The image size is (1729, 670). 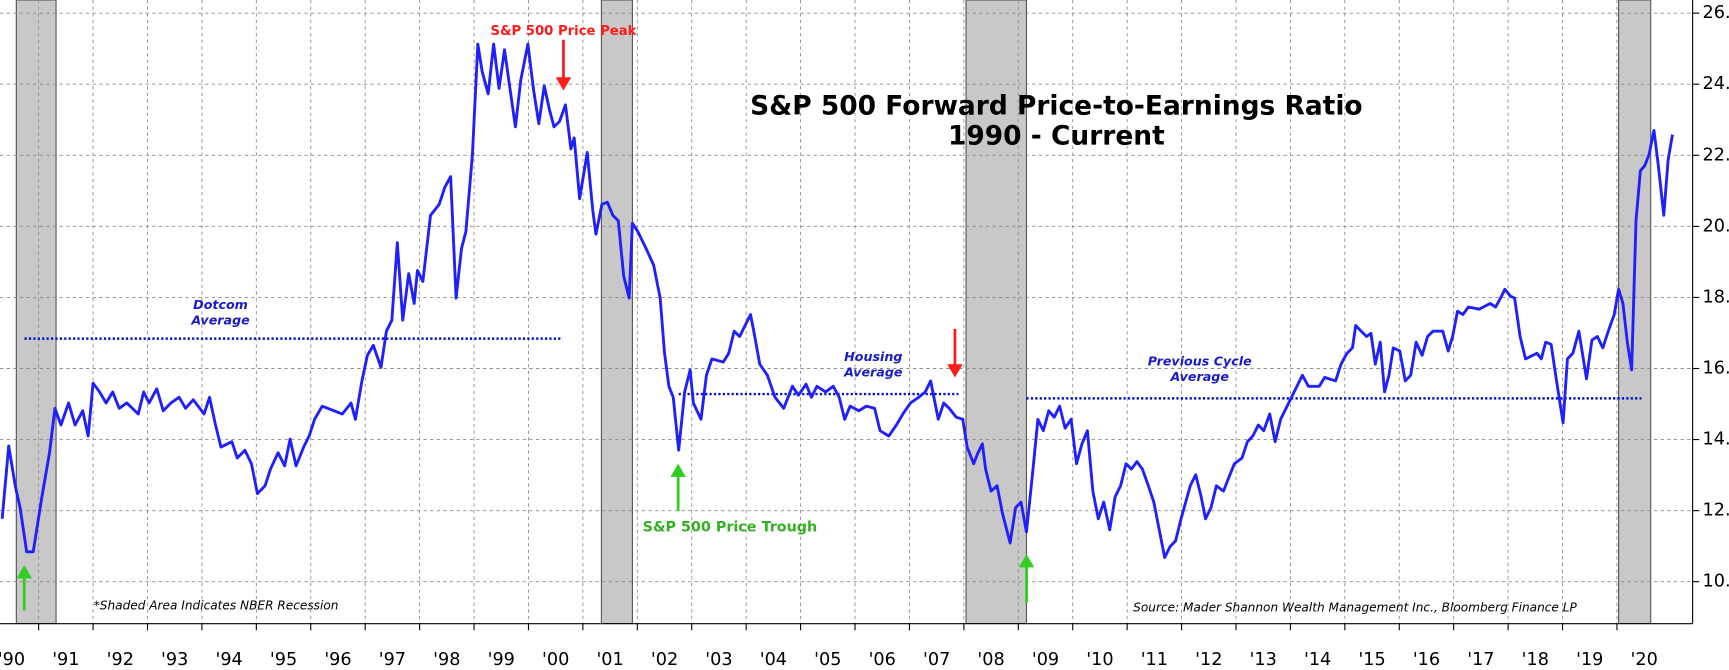 What do you see at coordinates (563, 31) in the screenshot?
I see `annotation: S&P 500 Price Peak` at bounding box center [563, 31].